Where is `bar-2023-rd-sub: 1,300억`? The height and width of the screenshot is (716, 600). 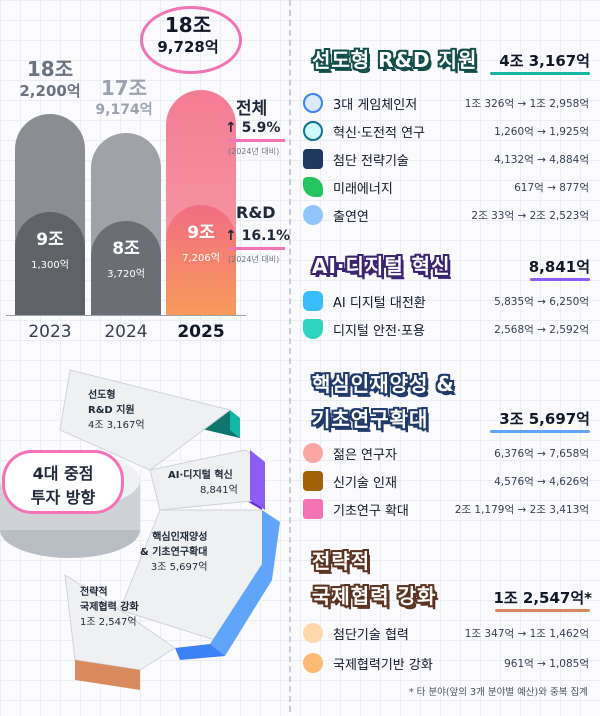 bar-2023-rd-sub: 1,300억 is located at coordinates (50, 265).